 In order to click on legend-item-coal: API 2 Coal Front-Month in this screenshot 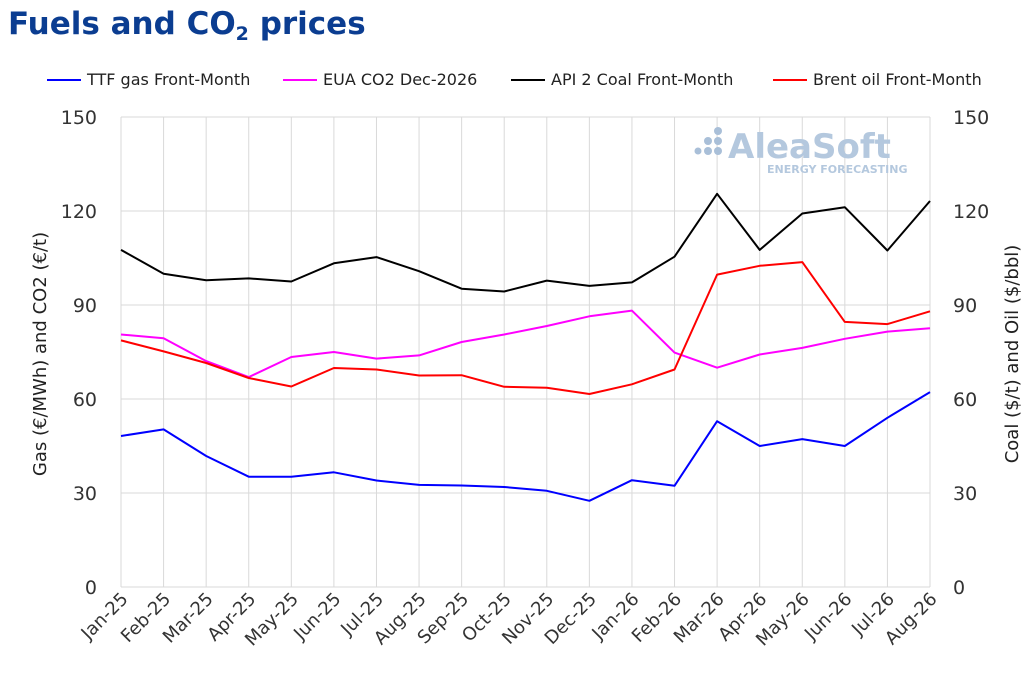, I will do `click(622, 79)`.